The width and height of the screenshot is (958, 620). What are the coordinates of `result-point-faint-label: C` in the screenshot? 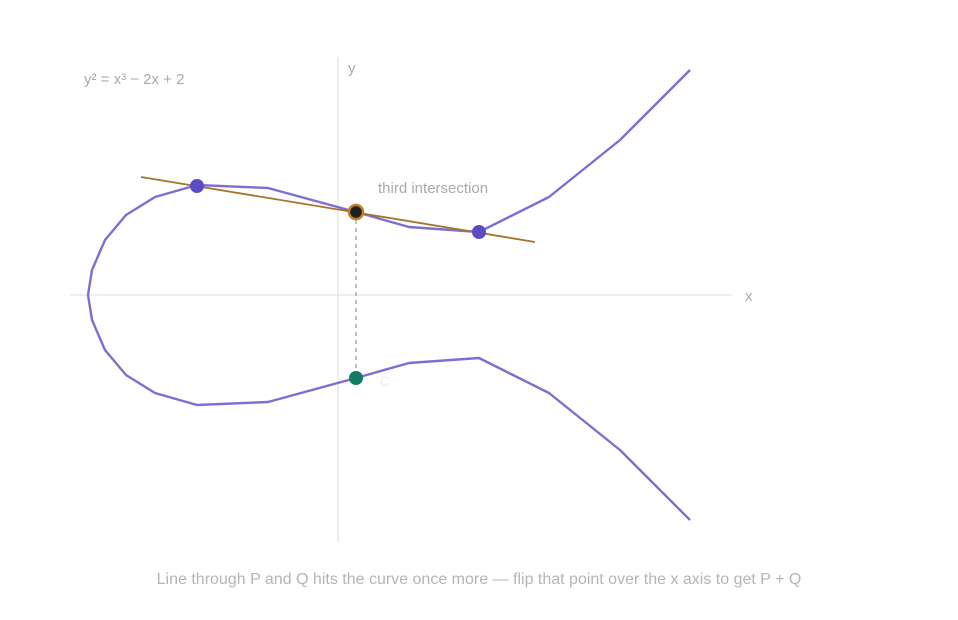 It's located at (385, 381).